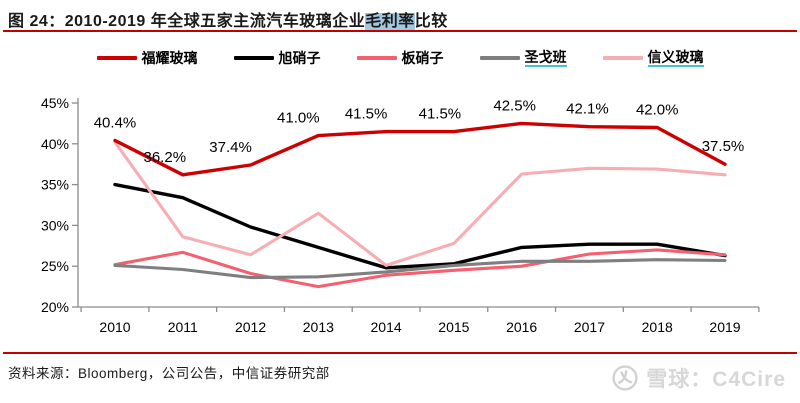 This screenshot has height=403, width=800. Describe the element at coordinates (55, 307) in the screenshot. I see `svg-text: 20%` at that location.